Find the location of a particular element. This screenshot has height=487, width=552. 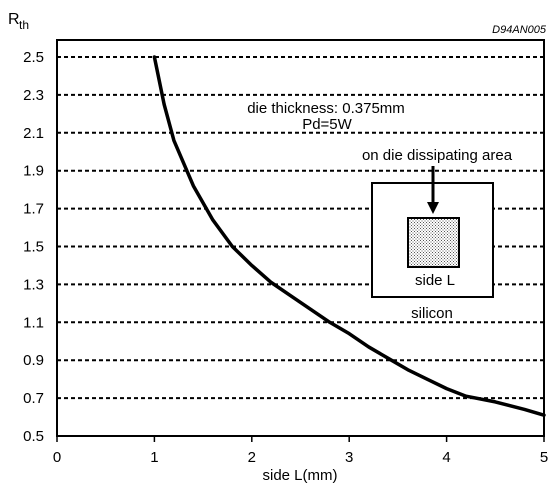

y-tick-label: 1.9 is located at coordinates (33, 171).